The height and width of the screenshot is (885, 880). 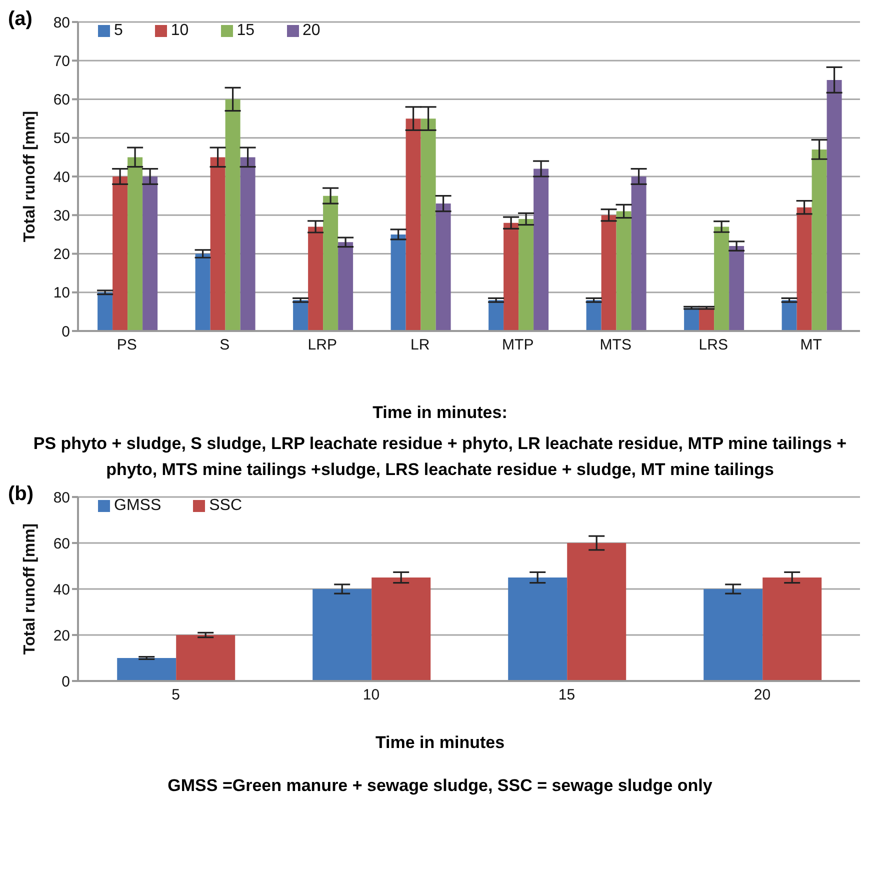 What do you see at coordinates (713, 345) in the screenshot?
I see `x-tick-label: LRS` at bounding box center [713, 345].